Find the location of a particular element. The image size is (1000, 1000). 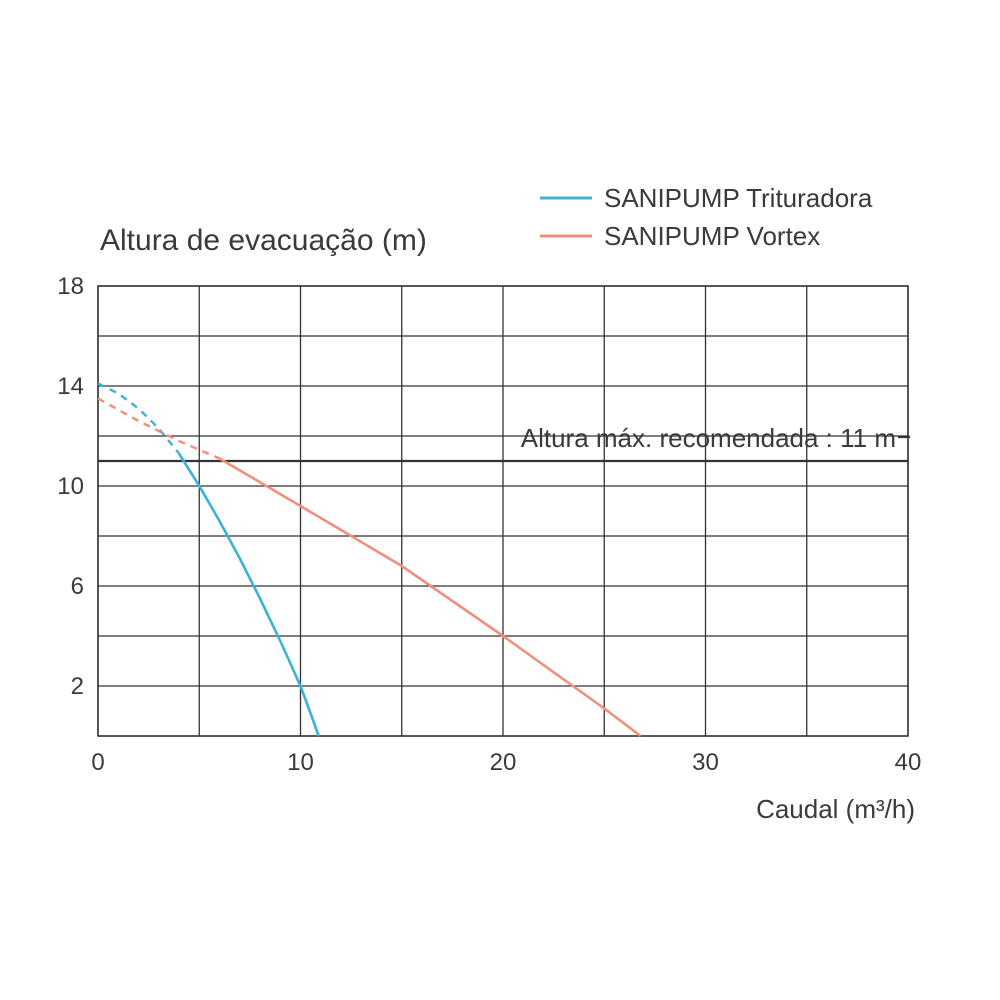

legend-label: SANIPUMP Trituradora is located at coordinates (738, 198).